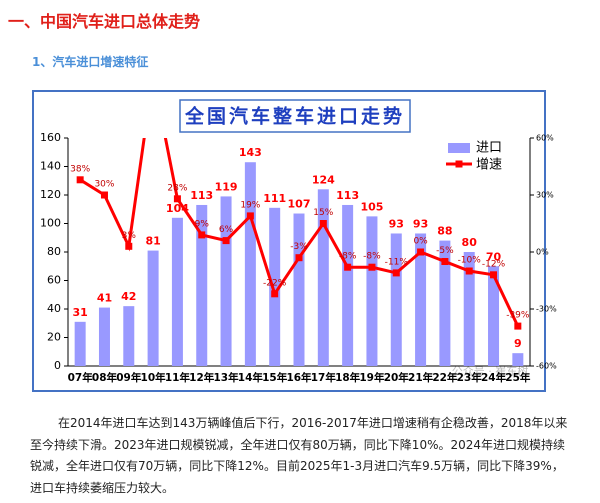 The height and width of the screenshot is (503, 600). Describe the element at coordinates (397, 377) in the screenshot. I see `x-tick-label: 20年` at that location.